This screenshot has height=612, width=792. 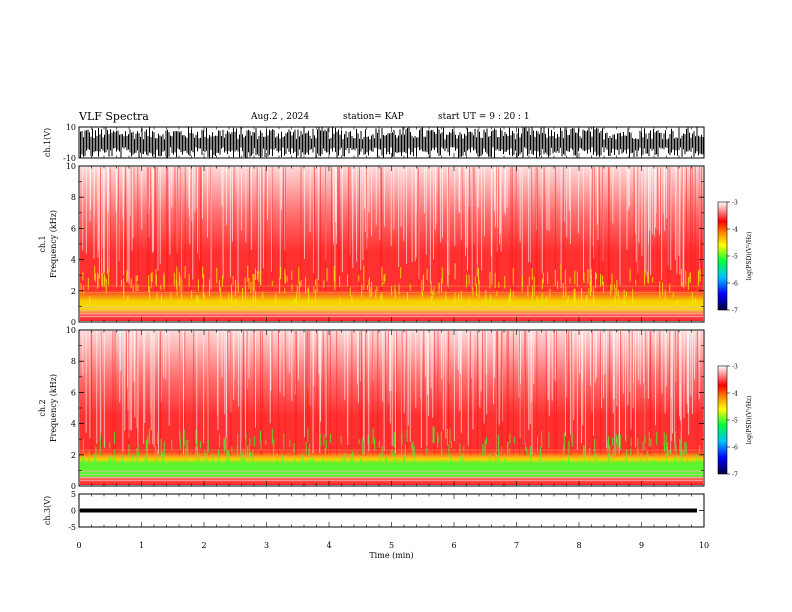 I want to click on y-axis-label: ch.1, so click(x=42, y=243).